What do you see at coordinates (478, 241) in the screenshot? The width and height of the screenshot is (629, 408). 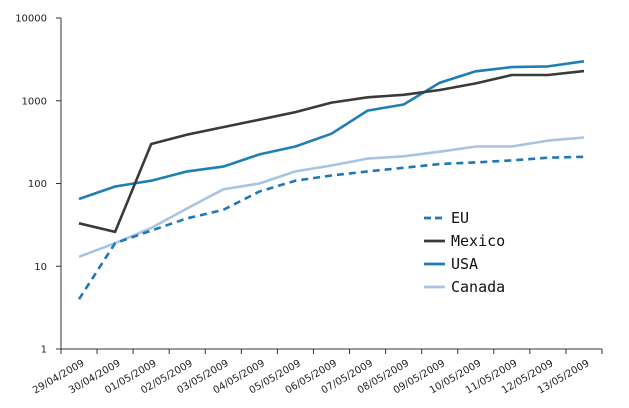 I see `legend-label-mexico: Mexico` at bounding box center [478, 241].